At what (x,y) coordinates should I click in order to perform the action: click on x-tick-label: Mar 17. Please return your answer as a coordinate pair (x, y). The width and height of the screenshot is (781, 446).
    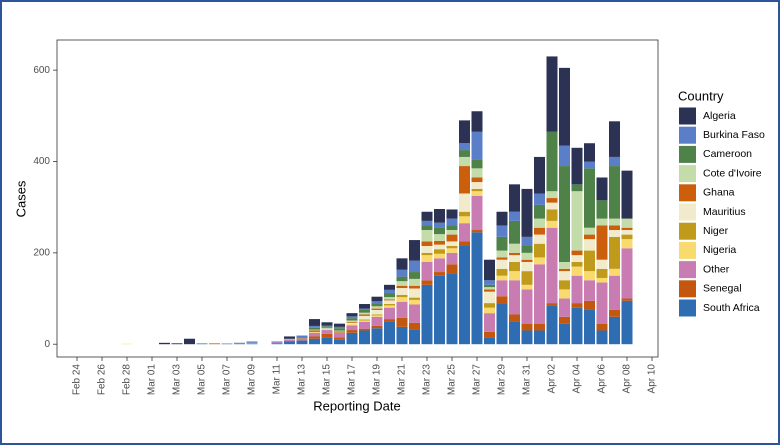
    Looking at the image, I should click on (352, 380).